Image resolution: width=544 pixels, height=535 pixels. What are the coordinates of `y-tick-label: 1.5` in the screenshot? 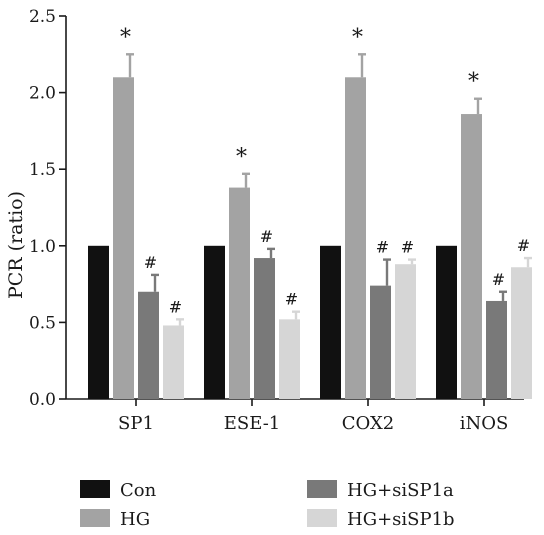 It's located at (42, 170).